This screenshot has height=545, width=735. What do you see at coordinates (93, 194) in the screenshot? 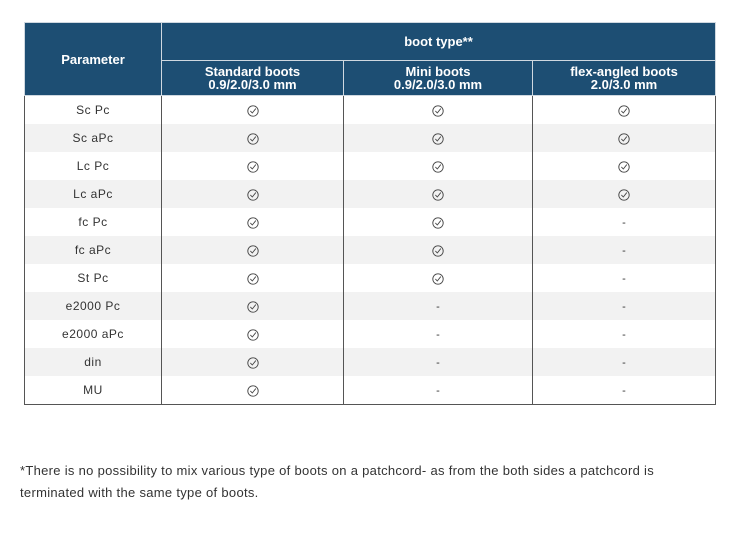
I see `parameter-cell: Lc aPc` at bounding box center [93, 194].